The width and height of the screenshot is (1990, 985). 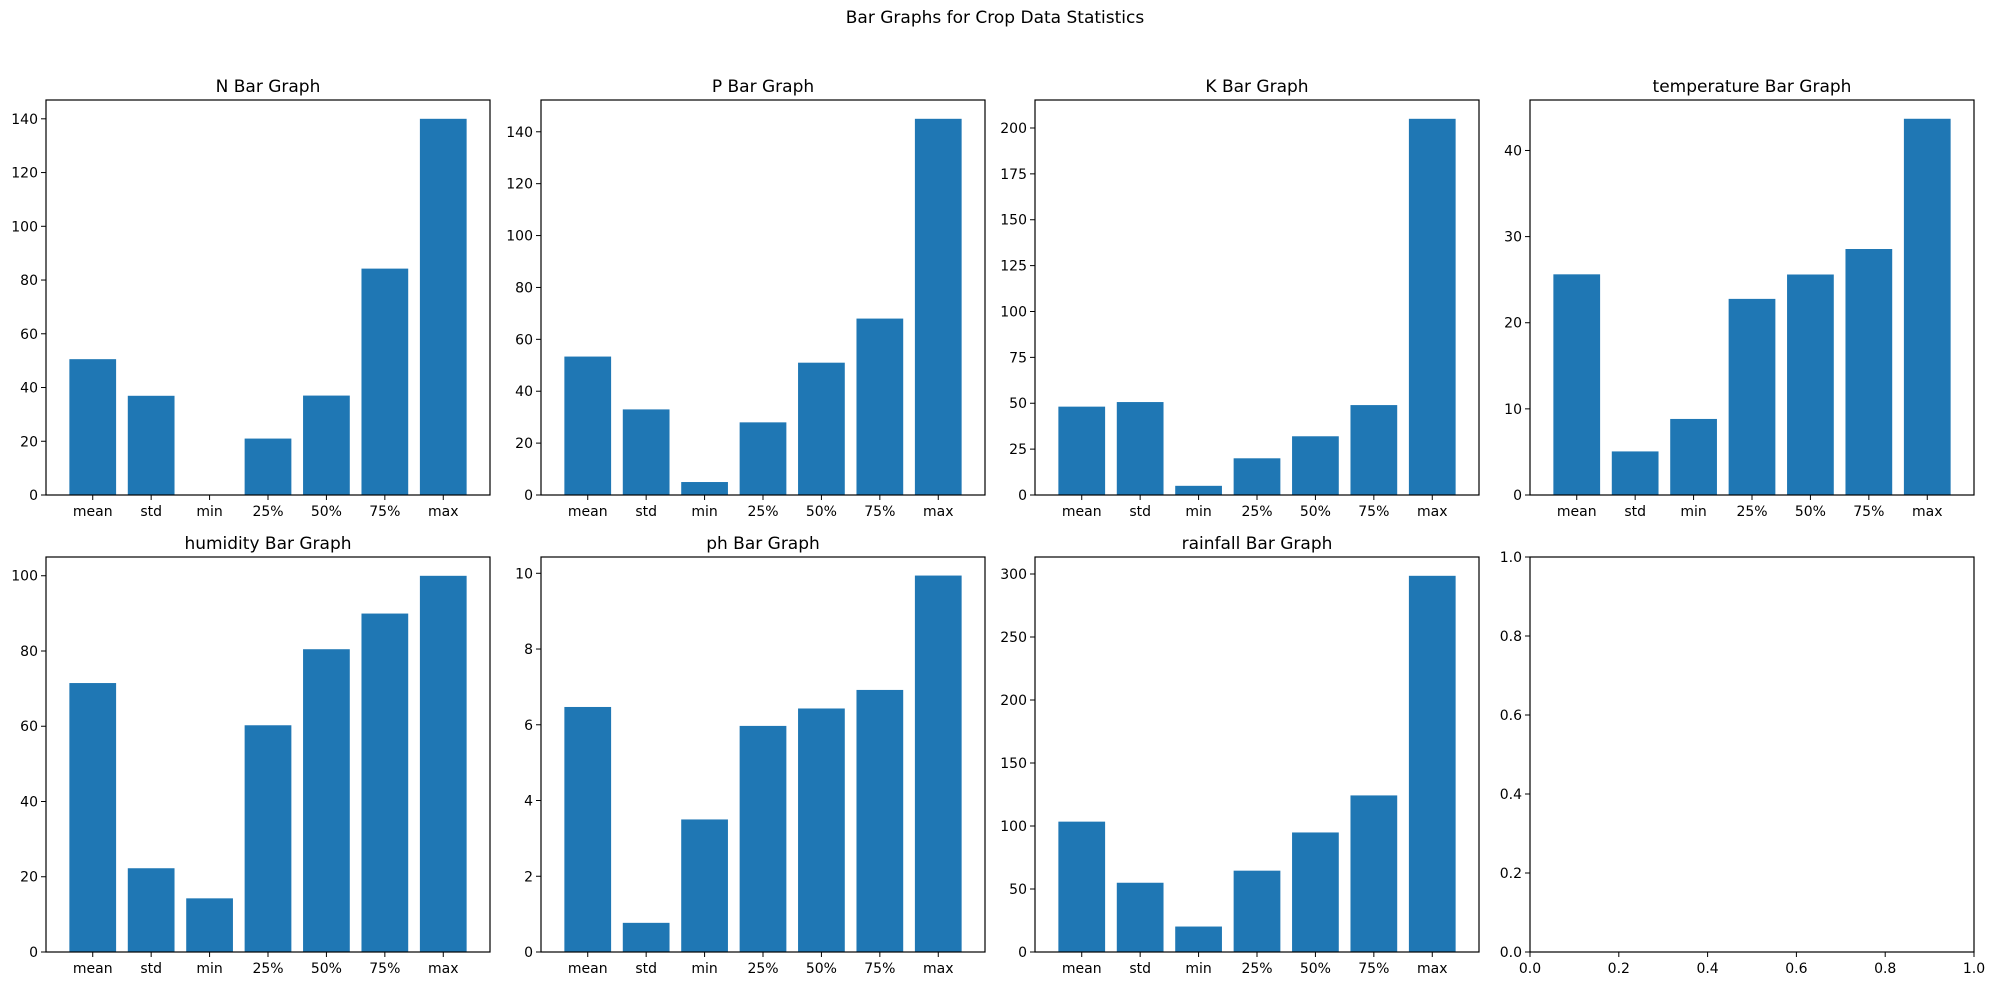 What do you see at coordinates (1511, 716) in the screenshot?
I see `y-tick-label: 0.6` at bounding box center [1511, 716].